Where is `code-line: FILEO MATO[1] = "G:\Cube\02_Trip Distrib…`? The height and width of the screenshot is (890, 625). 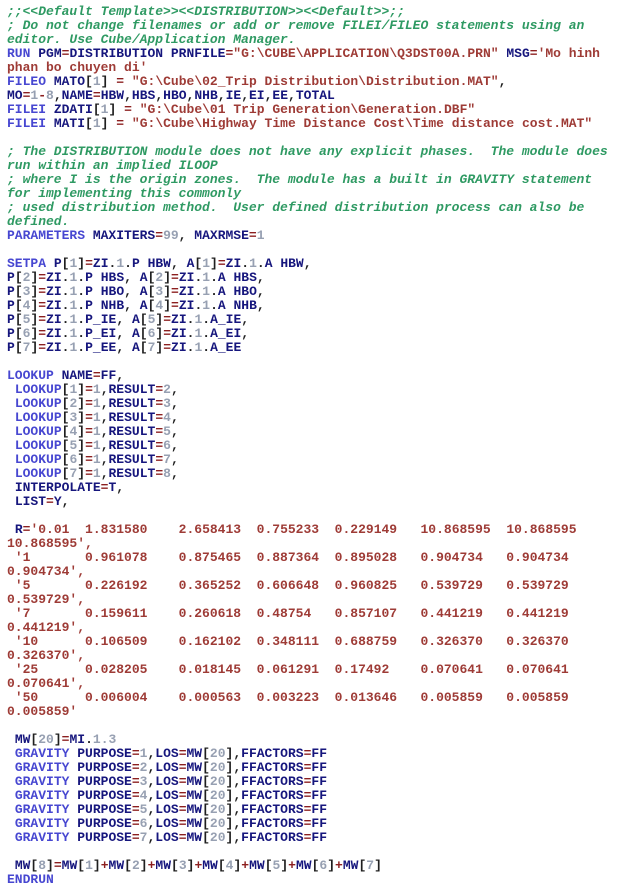 code-line: FILEO MATO[1] = "G:\Cube\02_Trip Distrib… is located at coordinates (257, 81).